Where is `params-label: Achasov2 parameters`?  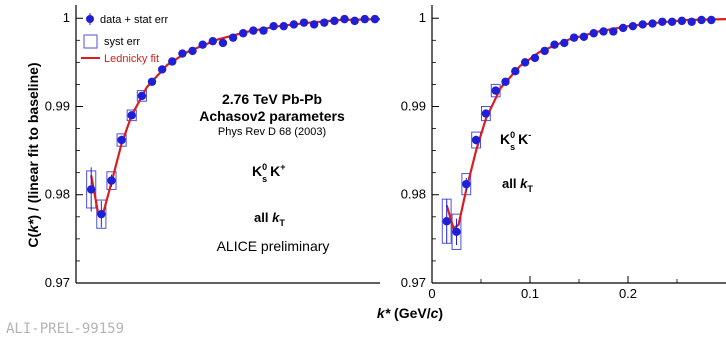
params-label: Achasov2 parameters is located at coordinates (272, 116).